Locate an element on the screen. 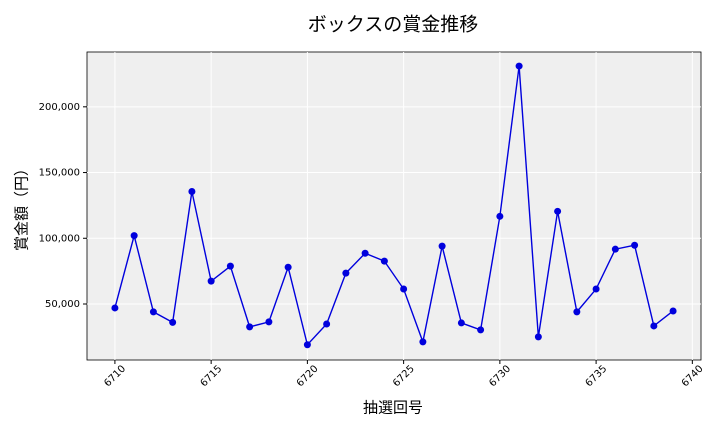 The width and height of the screenshot is (720, 432). x-tick-label: 6730 is located at coordinates (500, 376).